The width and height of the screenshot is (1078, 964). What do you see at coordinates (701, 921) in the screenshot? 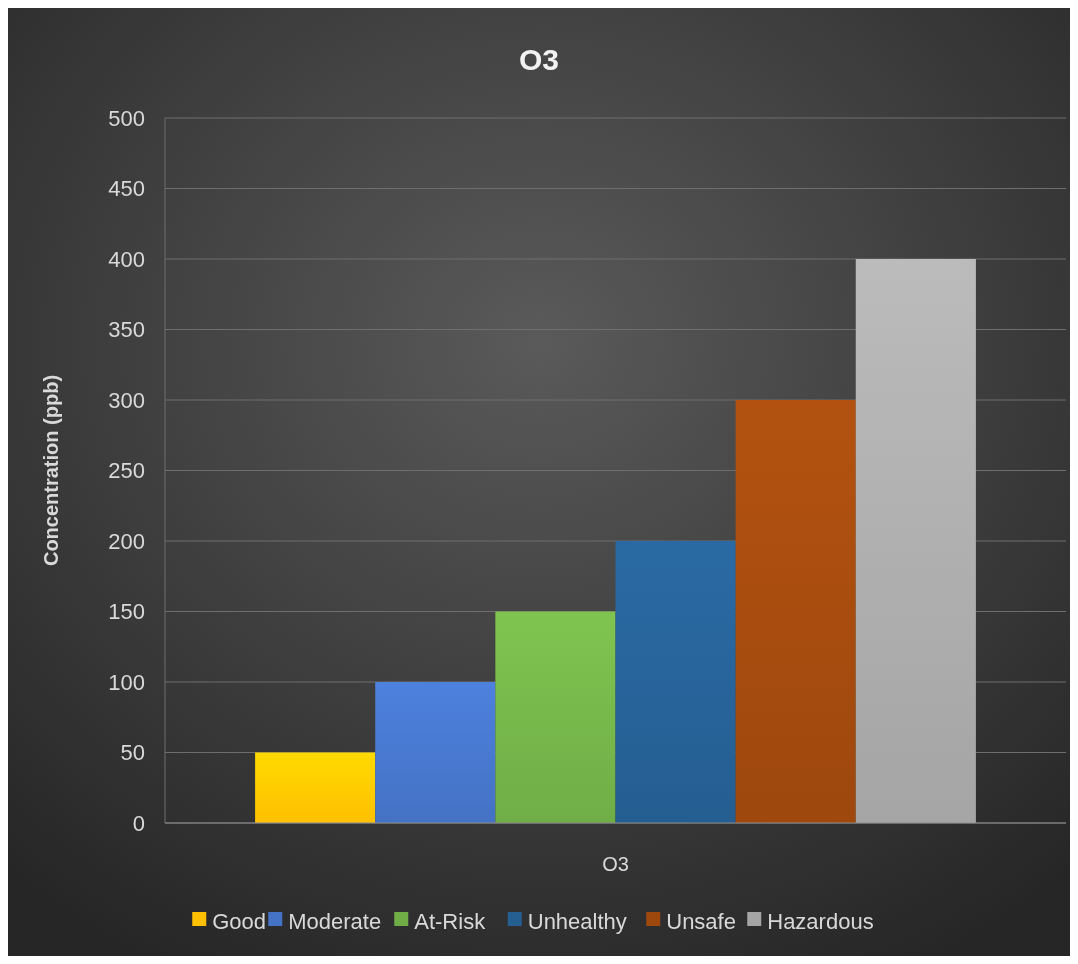
I see `legend-label: Unsafe` at bounding box center [701, 921].